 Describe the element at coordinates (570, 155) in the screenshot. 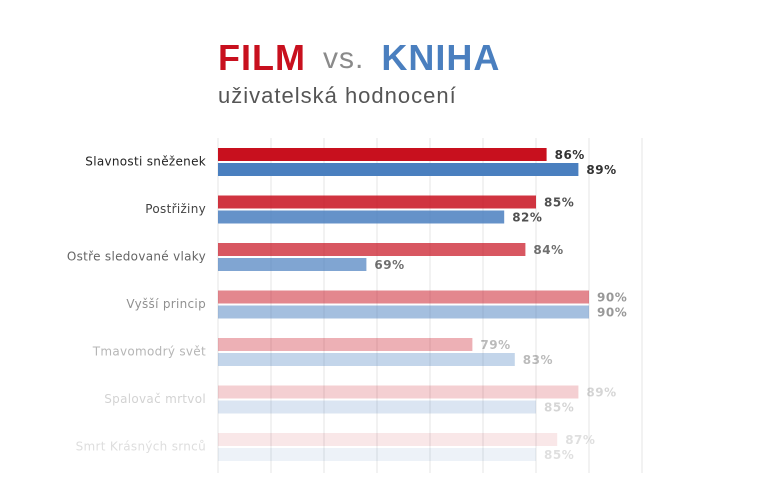

I see `value-label: 86%` at that location.